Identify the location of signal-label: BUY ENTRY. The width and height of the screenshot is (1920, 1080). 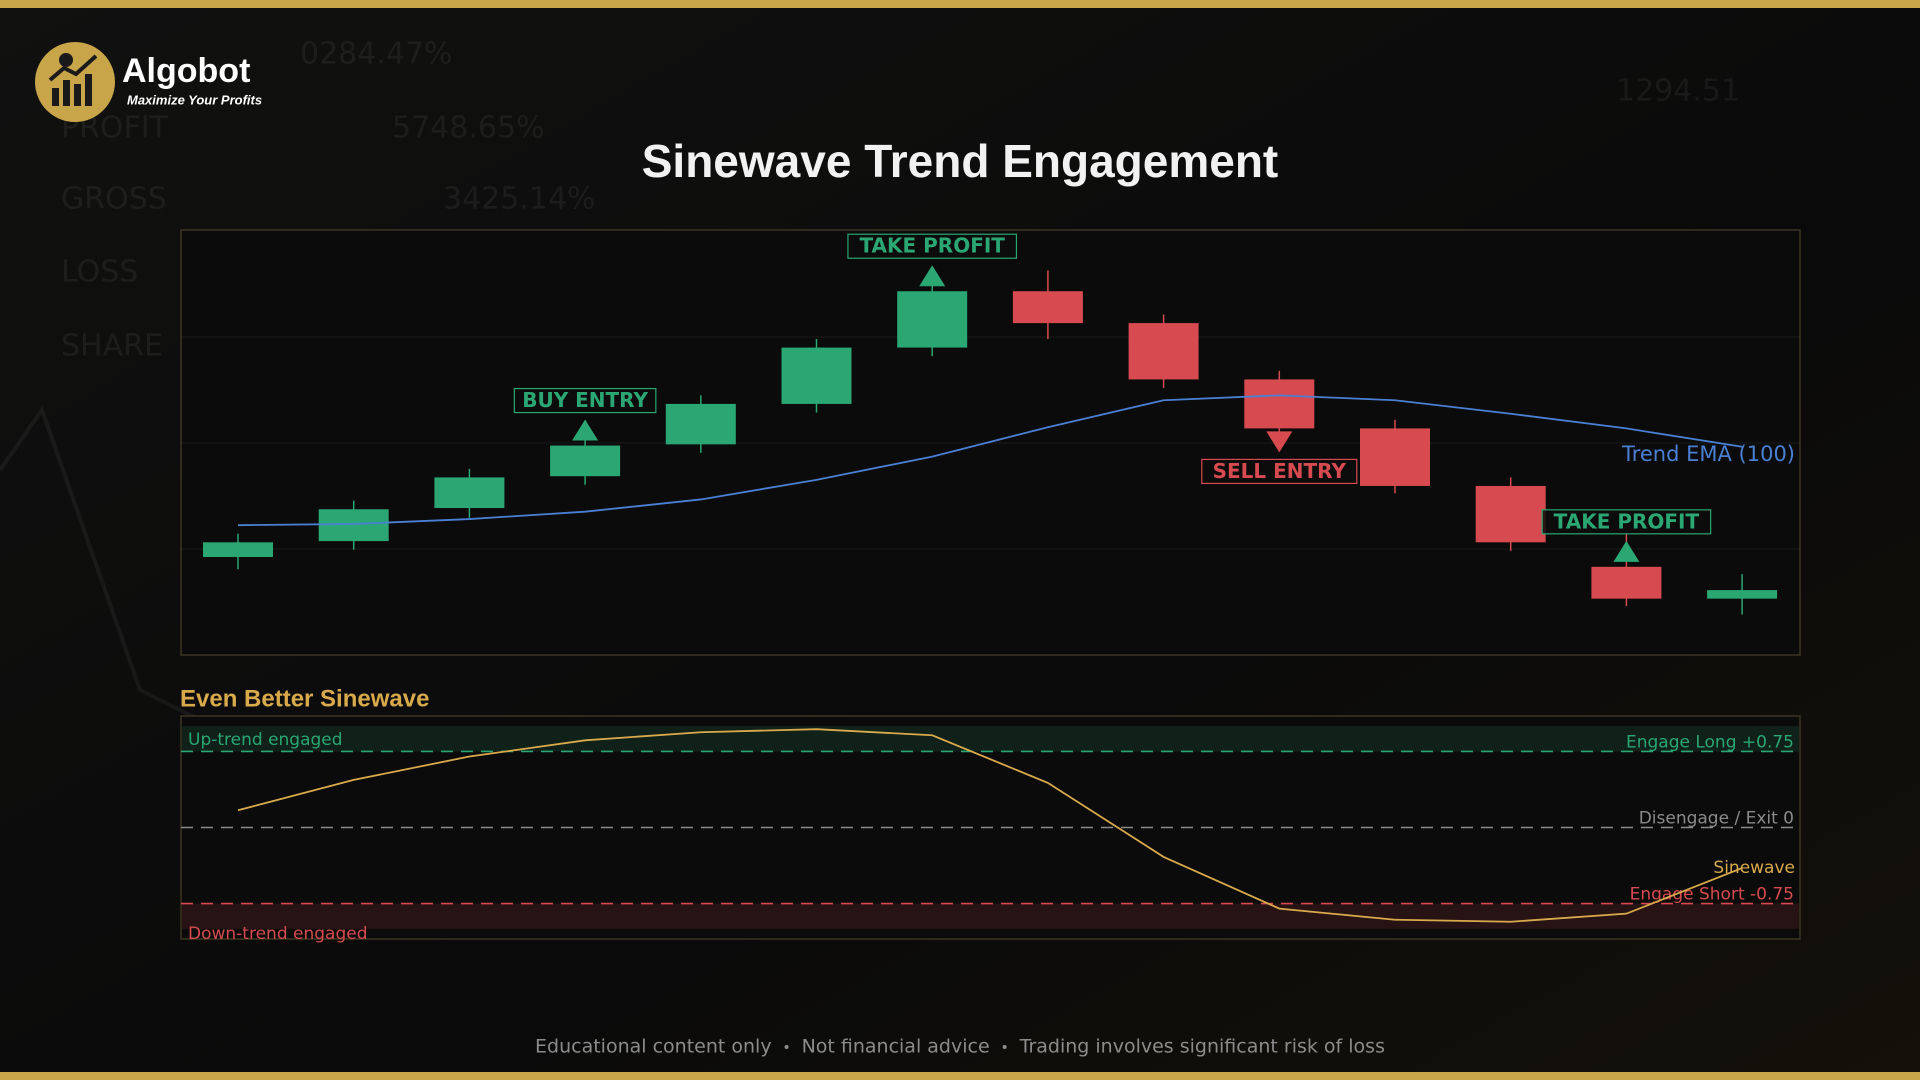
(585, 400).